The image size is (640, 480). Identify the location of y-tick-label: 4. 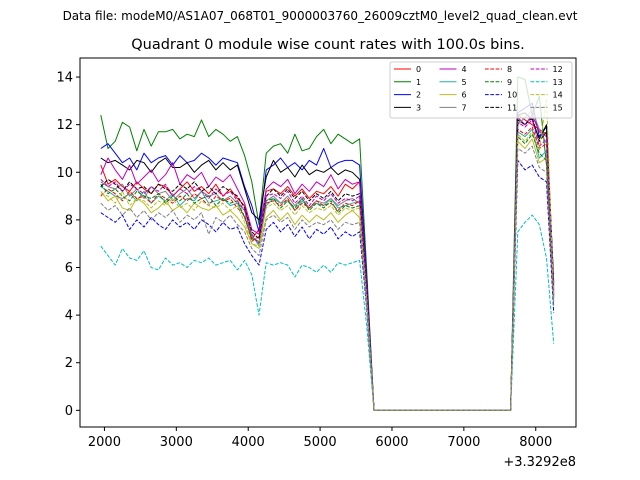
(69, 316).